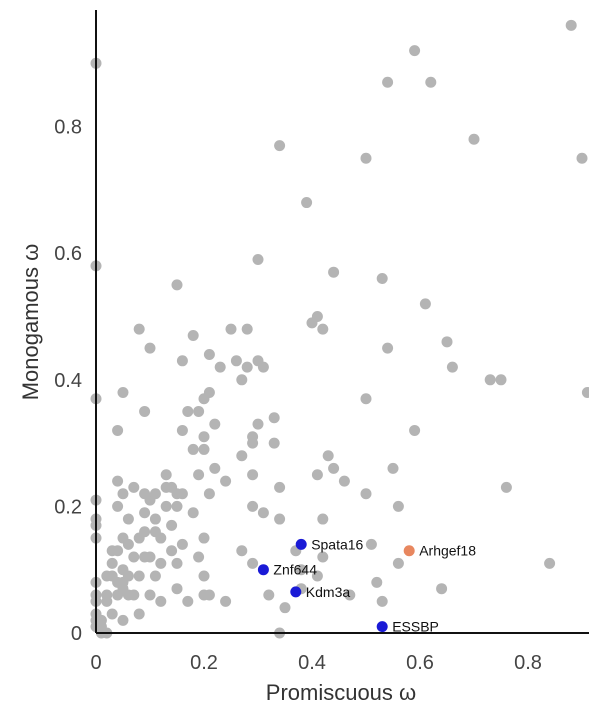  I want to click on x-tick-label: 0.2, so click(204, 663).